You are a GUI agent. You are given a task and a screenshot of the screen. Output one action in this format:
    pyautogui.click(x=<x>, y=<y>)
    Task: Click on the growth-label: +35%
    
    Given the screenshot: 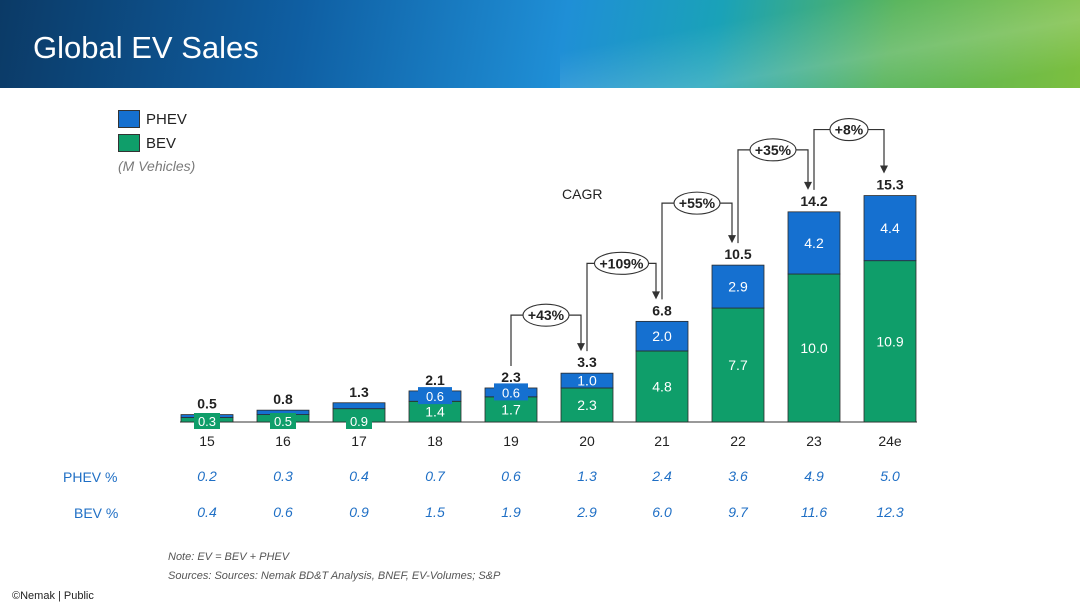 What is the action you would take?
    pyautogui.click(x=773, y=150)
    